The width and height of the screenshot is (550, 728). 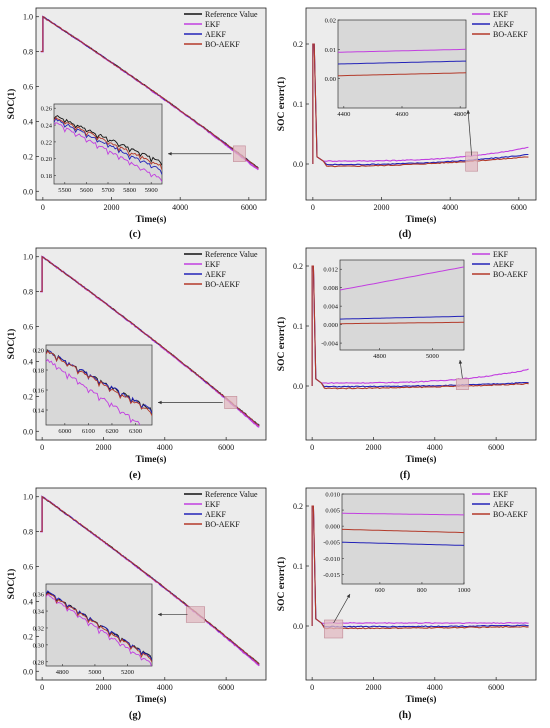 What do you see at coordinates (88, 431) in the screenshot?
I see `inset-x-tick-label: 6100` at bounding box center [88, 431].